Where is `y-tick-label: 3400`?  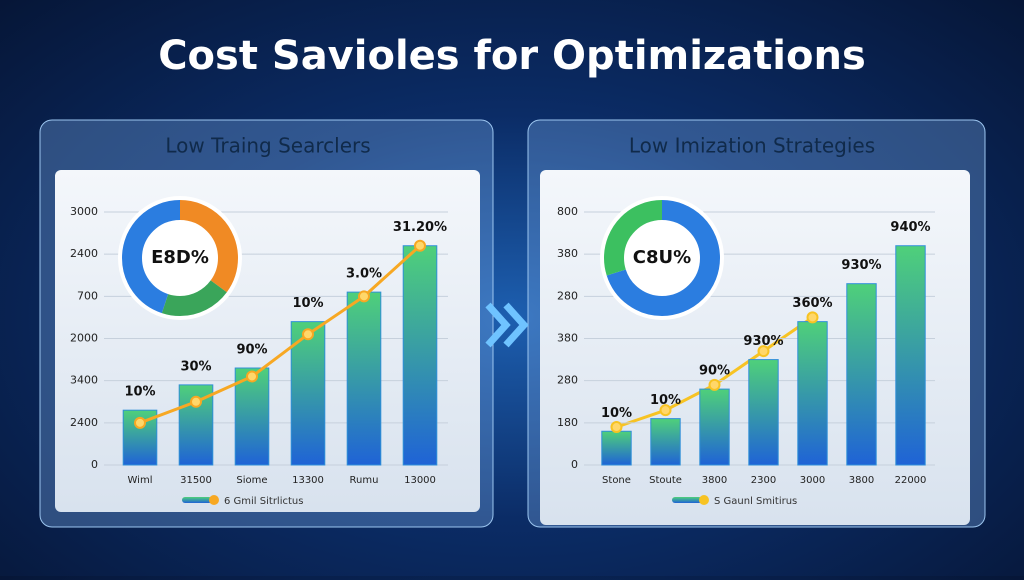
y-tick-label: 3400 is located at coordinates (84, 380).